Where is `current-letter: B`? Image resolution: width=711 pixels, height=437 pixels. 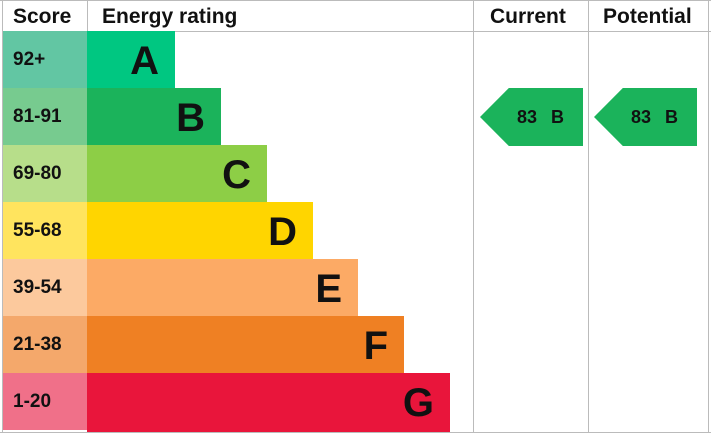
current-letter: B is located at coordinates (557, 117).